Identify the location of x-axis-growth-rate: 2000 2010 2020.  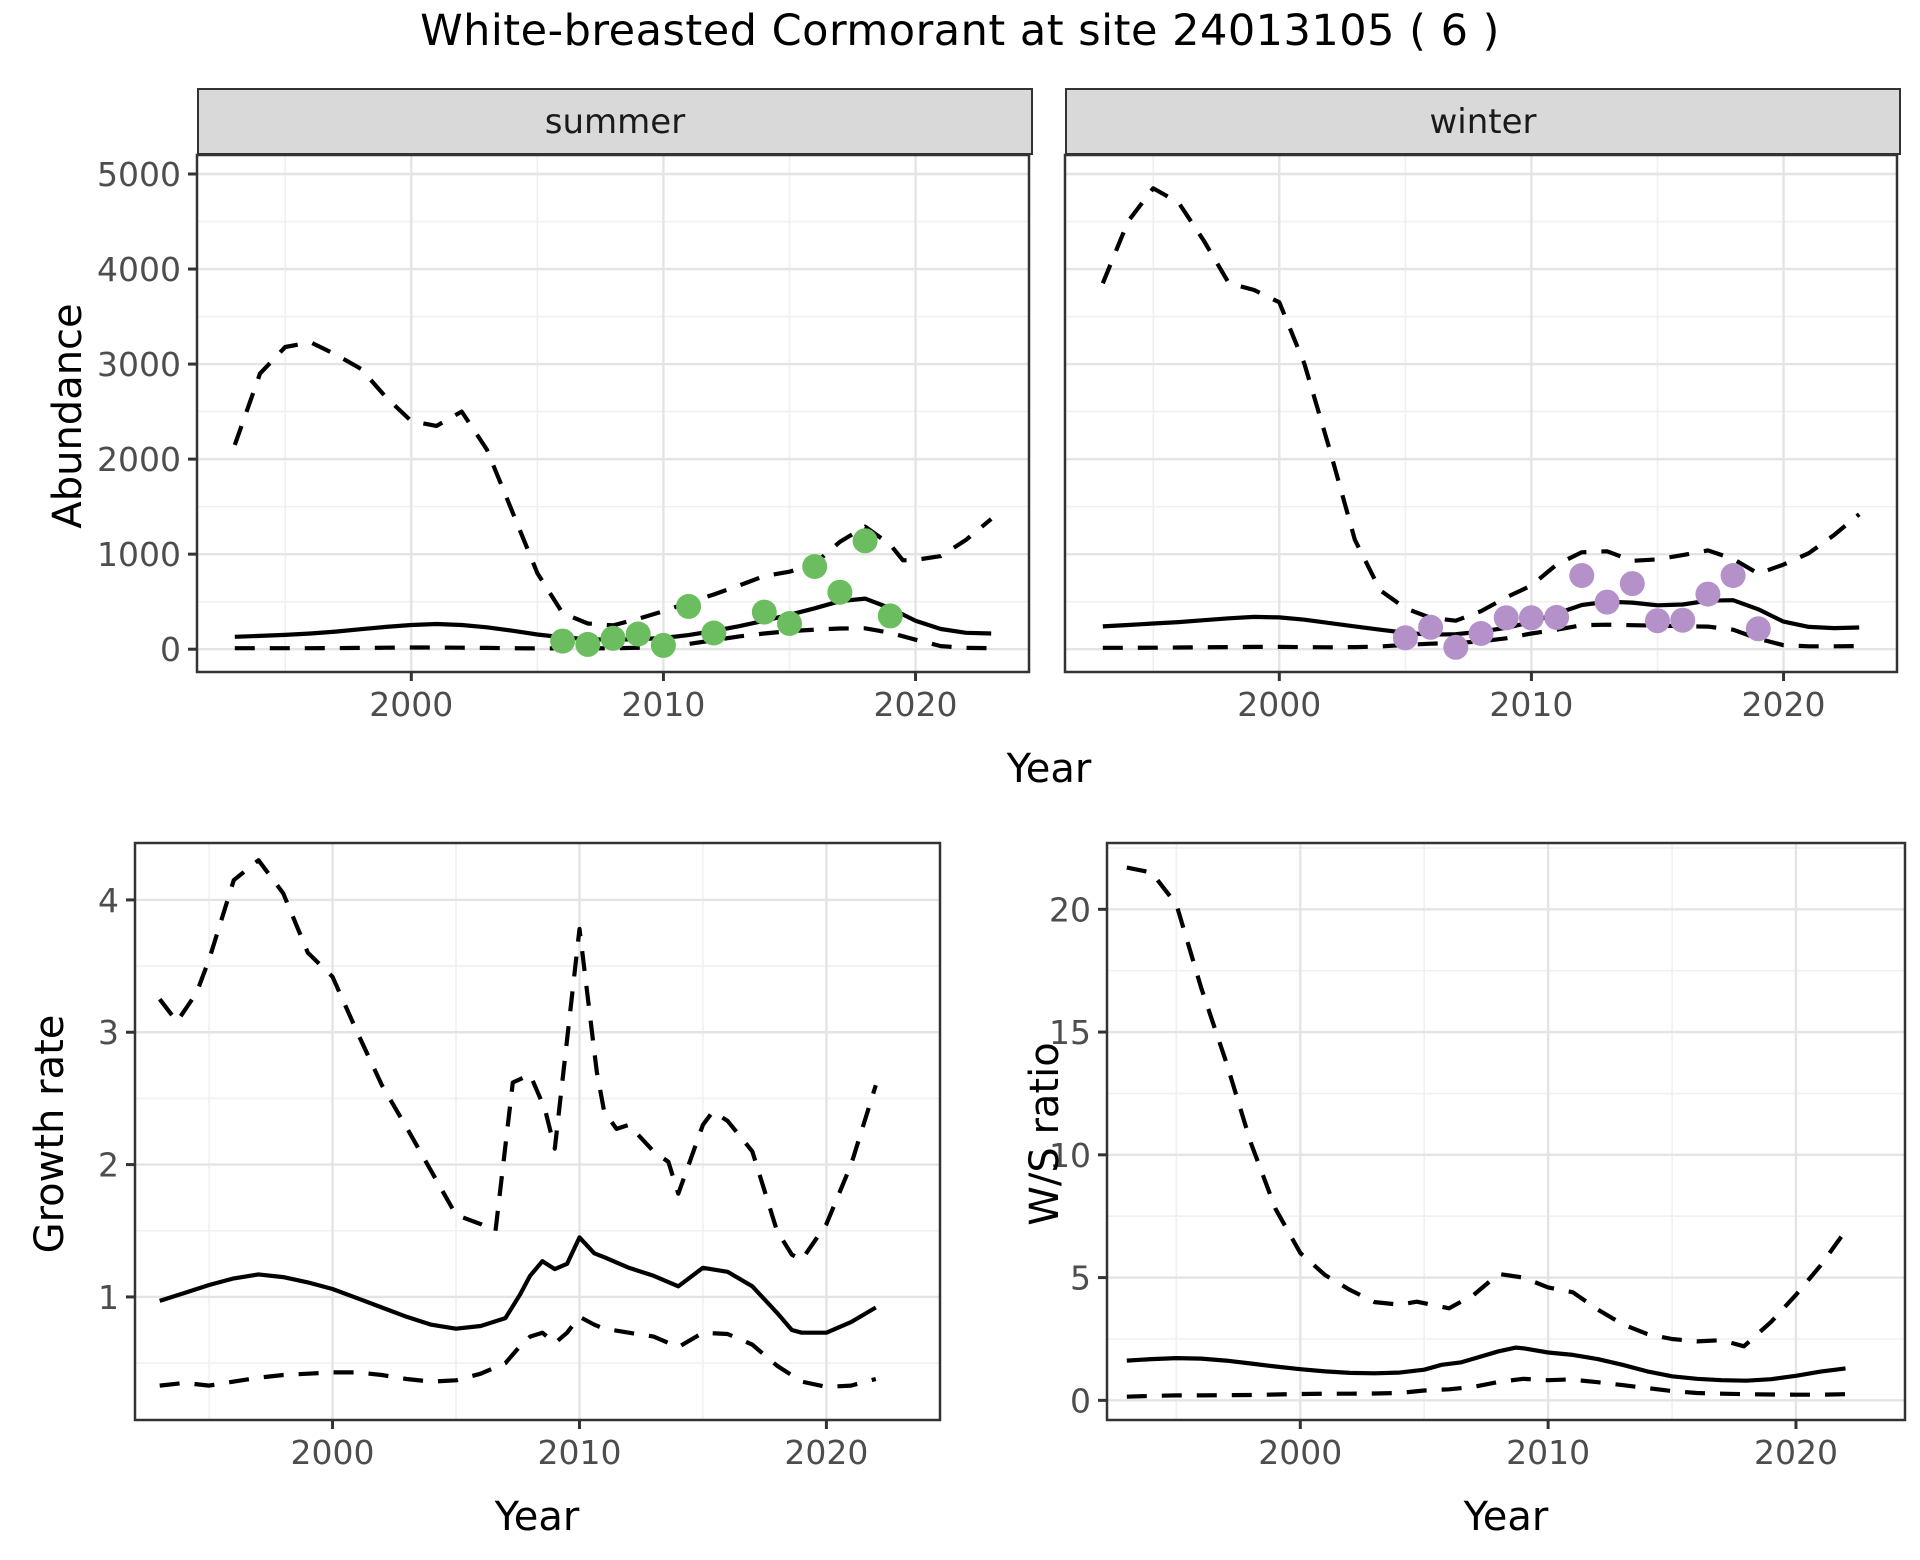
(579, 1446).